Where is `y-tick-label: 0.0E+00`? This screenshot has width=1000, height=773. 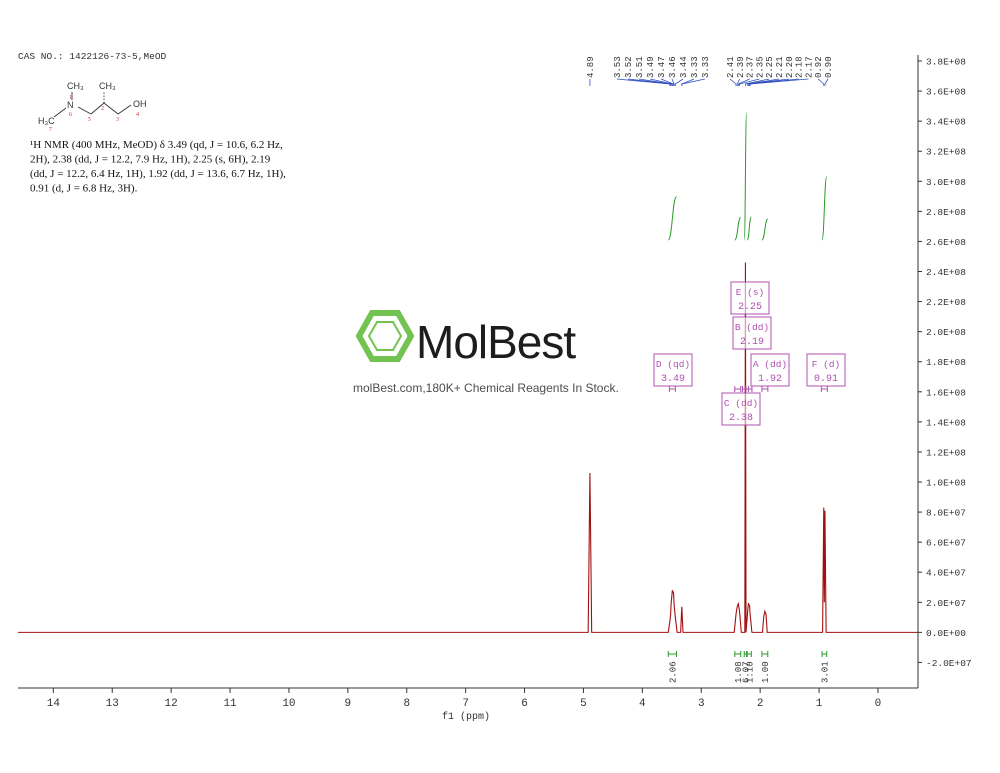
y-tick-label: 0.0E+00 is located at coordinates (946, 633).